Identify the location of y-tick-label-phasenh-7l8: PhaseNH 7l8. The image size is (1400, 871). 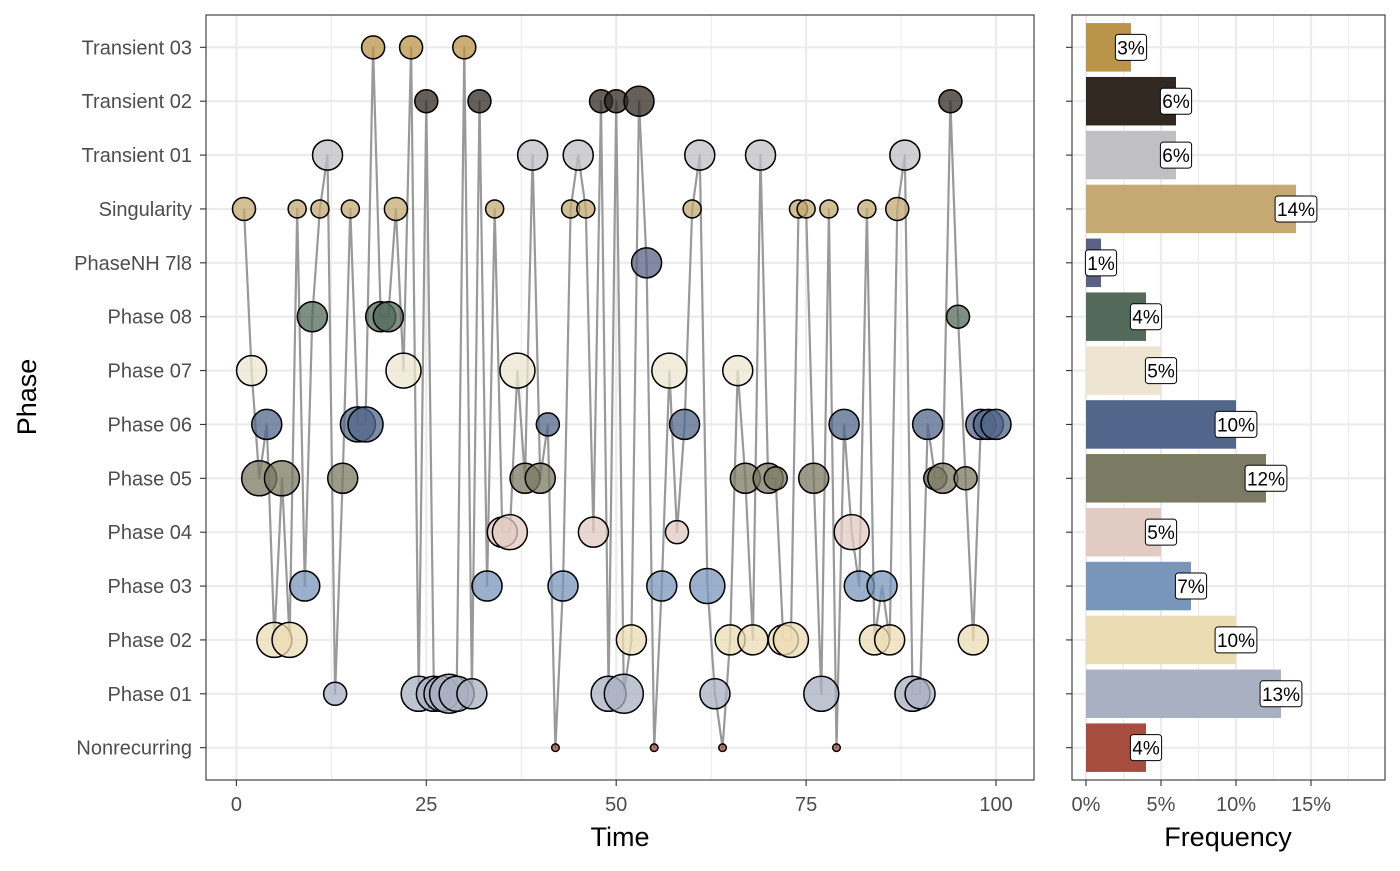
(133, 264).